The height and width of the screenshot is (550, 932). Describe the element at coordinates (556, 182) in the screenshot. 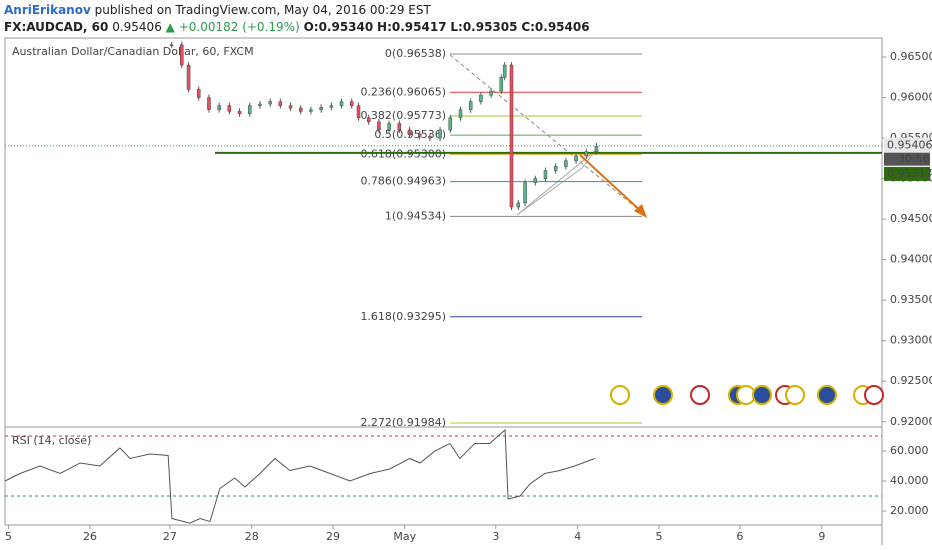

I see `triangle` at that location.